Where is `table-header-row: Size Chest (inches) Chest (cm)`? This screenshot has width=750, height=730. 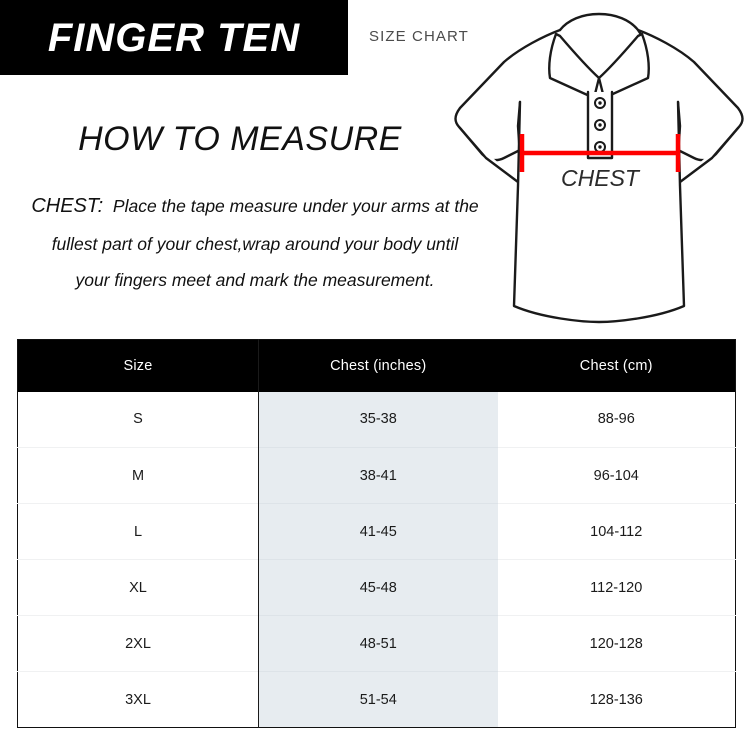
table-header-row: Size Chest (inches) Chest (cm) is located at coordinates (376, 365).